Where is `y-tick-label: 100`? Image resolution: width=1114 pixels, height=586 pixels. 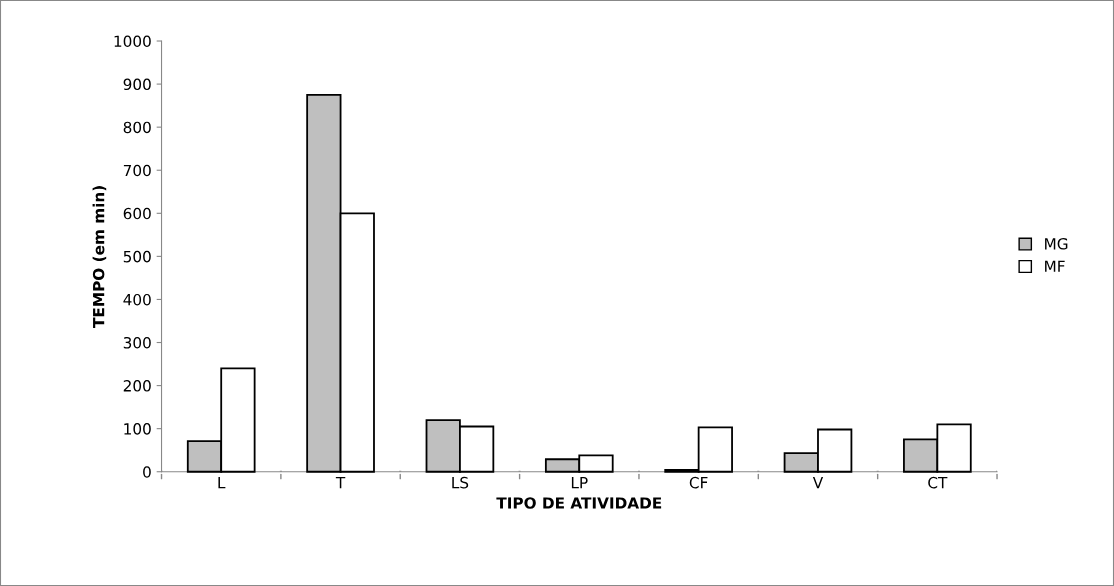 y-tick-label: 100 is located at coordinates (137, 429).